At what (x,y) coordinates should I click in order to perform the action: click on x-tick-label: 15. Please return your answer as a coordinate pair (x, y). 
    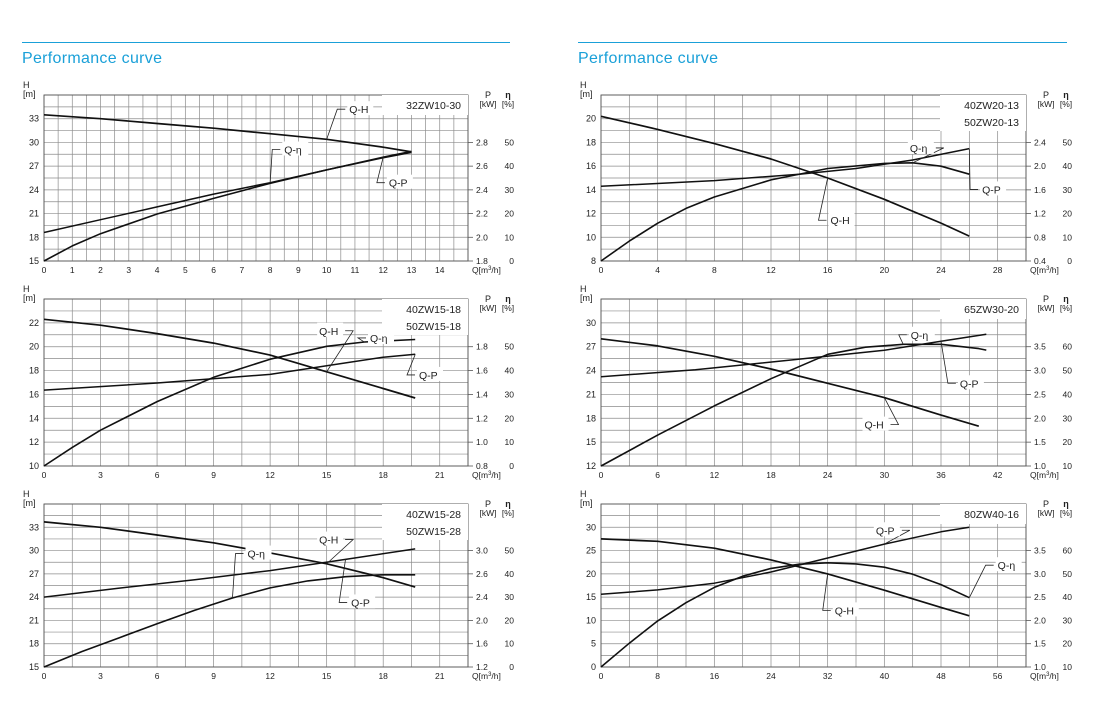
    Looking at the image, I should click on (327, 676).